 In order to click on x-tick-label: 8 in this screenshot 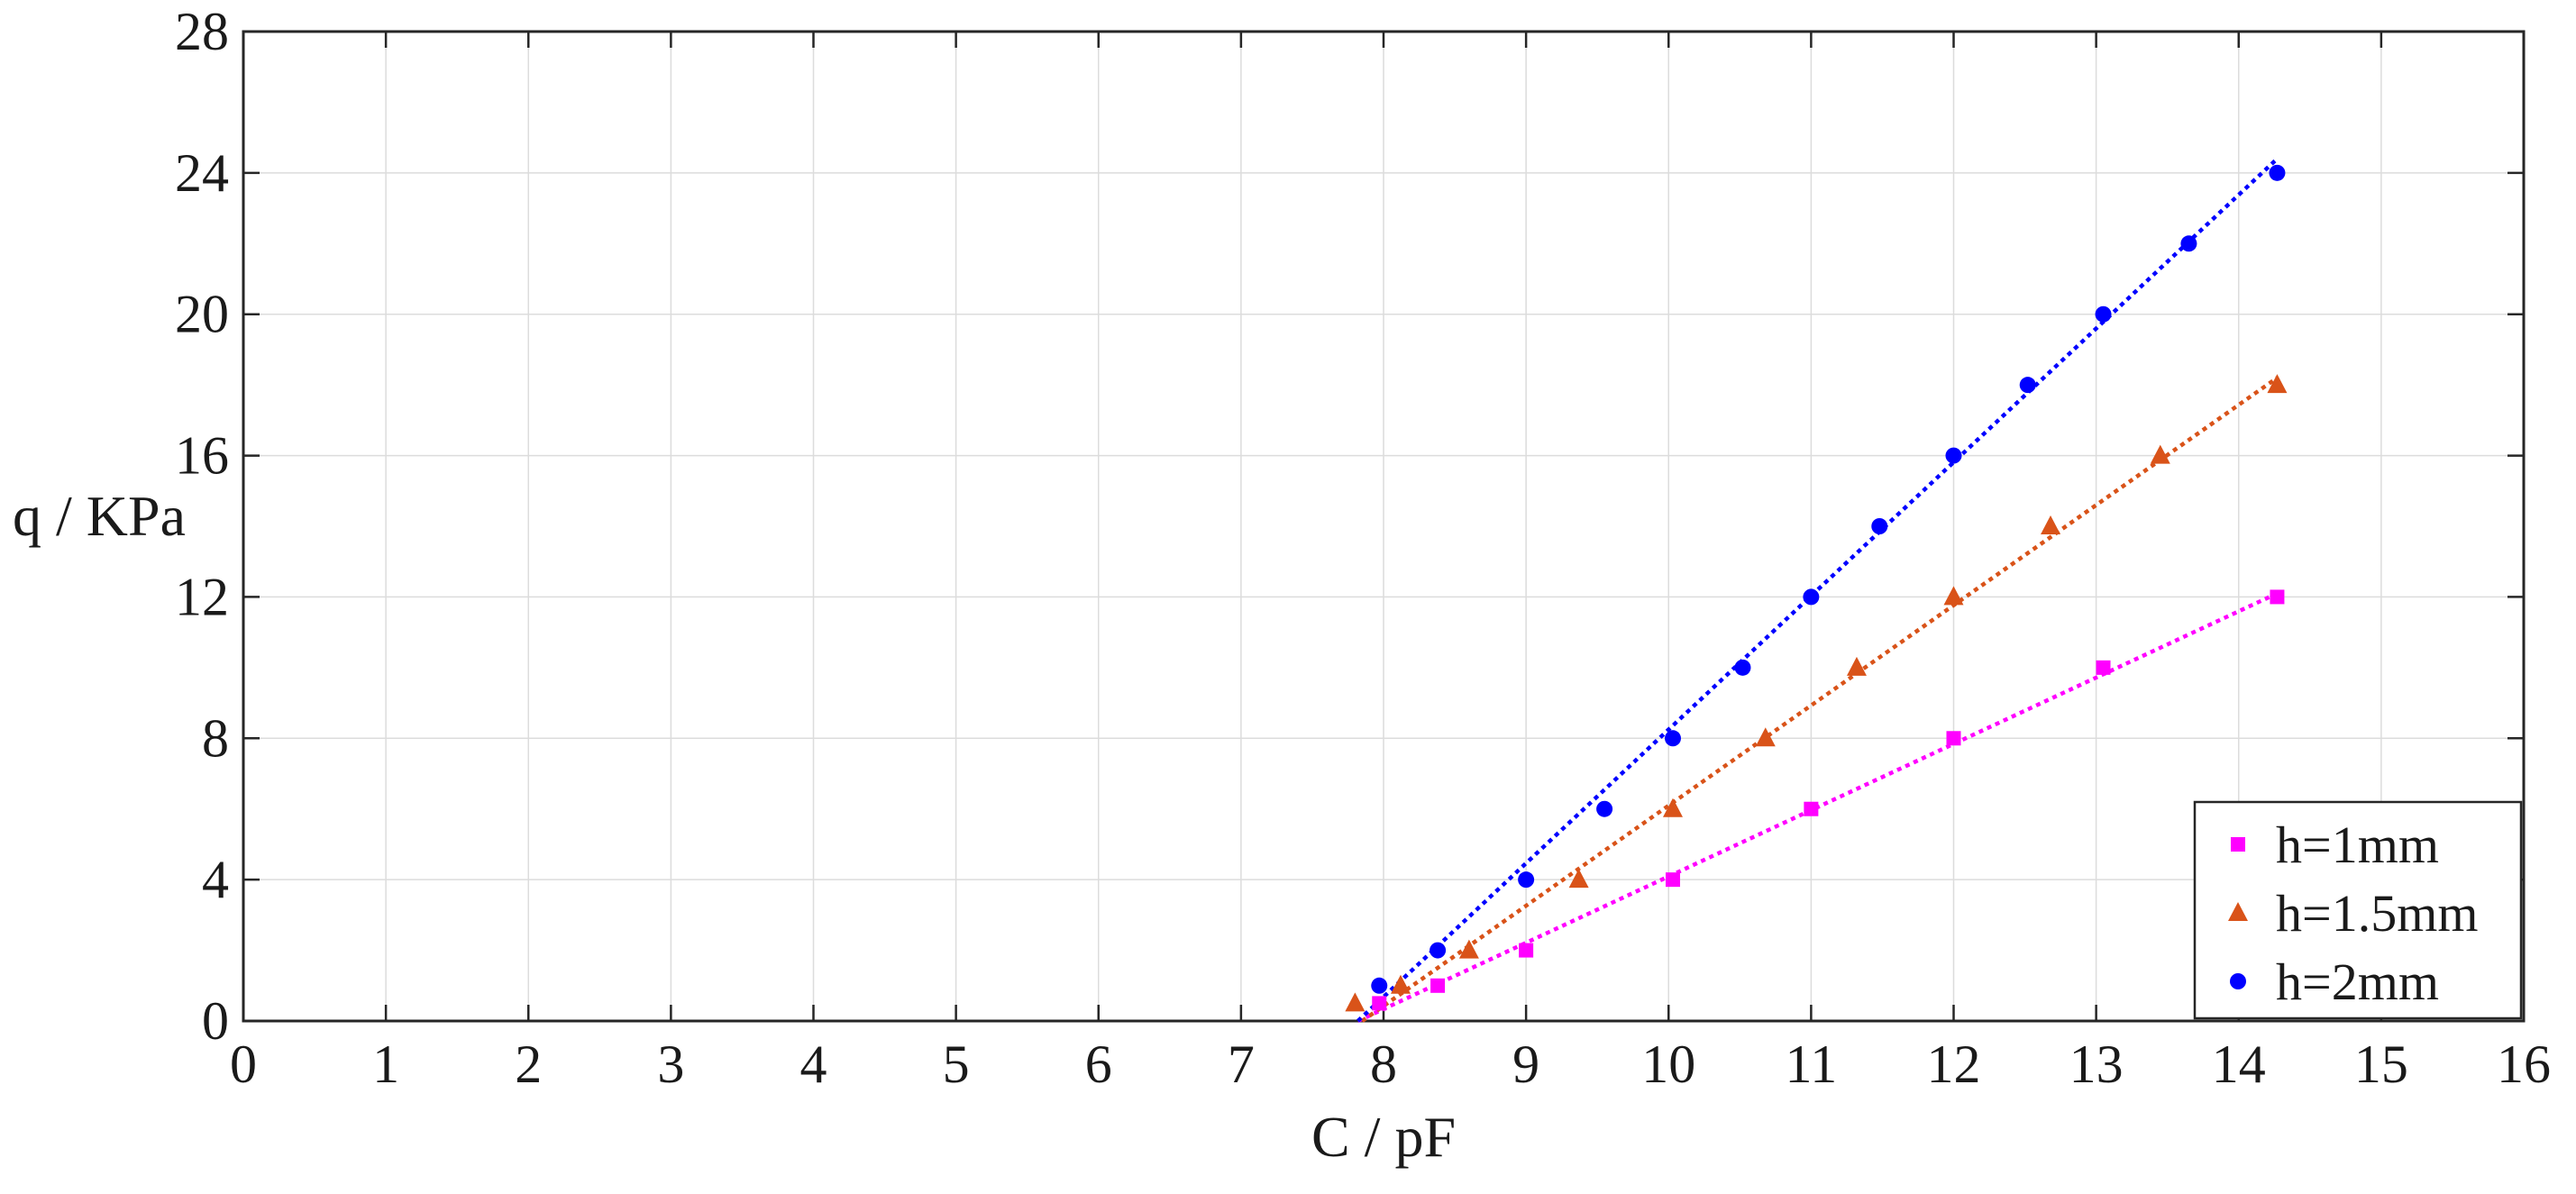, I will do `click(1383, 1064)`.